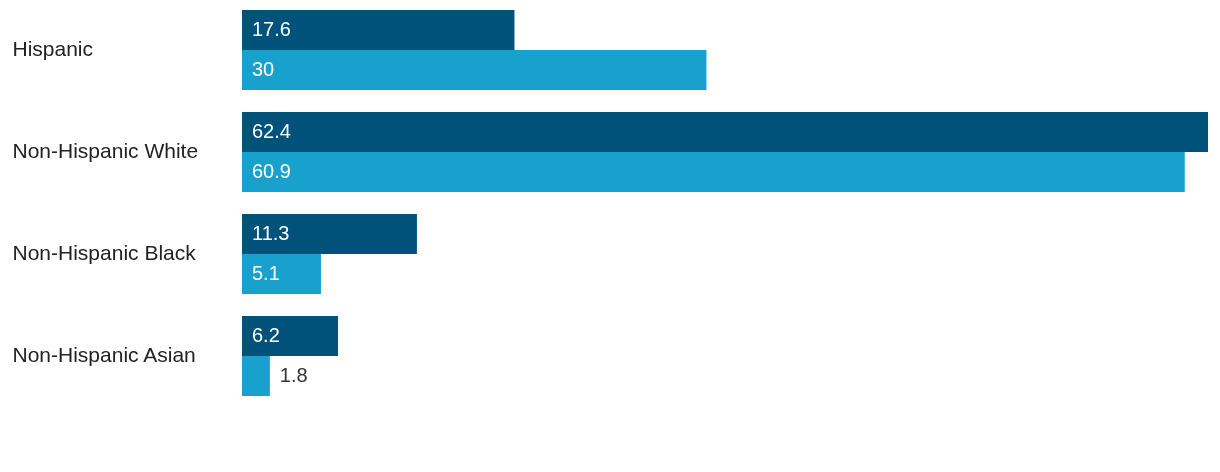 This screenshot has height=472, width=1220. Describe the element at coordinates (271, 233) in the screenshot. I see `data-label: 11.3` at that location.